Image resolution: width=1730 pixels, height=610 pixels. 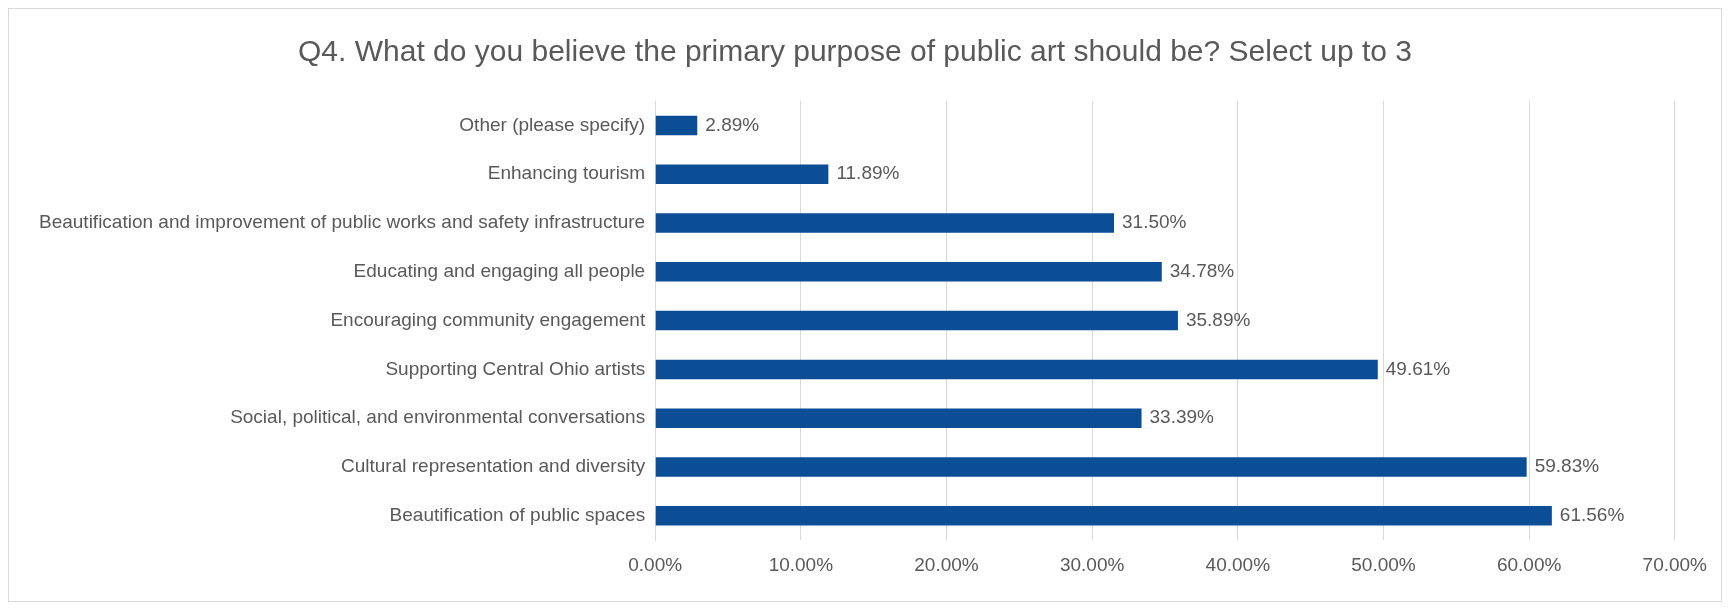 I want to click on data-label: 11.89%, so click(x=868, y=173).